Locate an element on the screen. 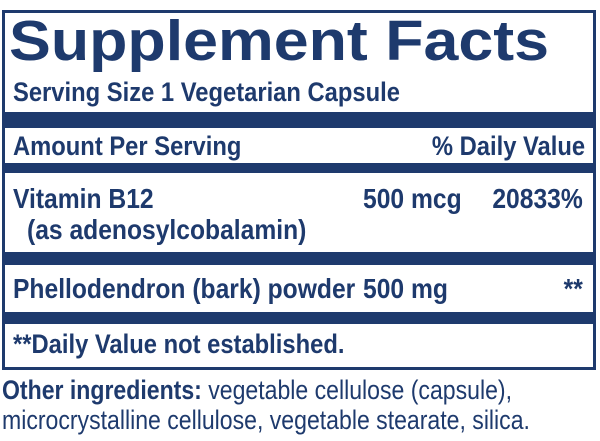 This screenshot has height=441, width=600. phellodendron-name-text: Phellodendron (bark) powder is located at coordinates (184, 288).